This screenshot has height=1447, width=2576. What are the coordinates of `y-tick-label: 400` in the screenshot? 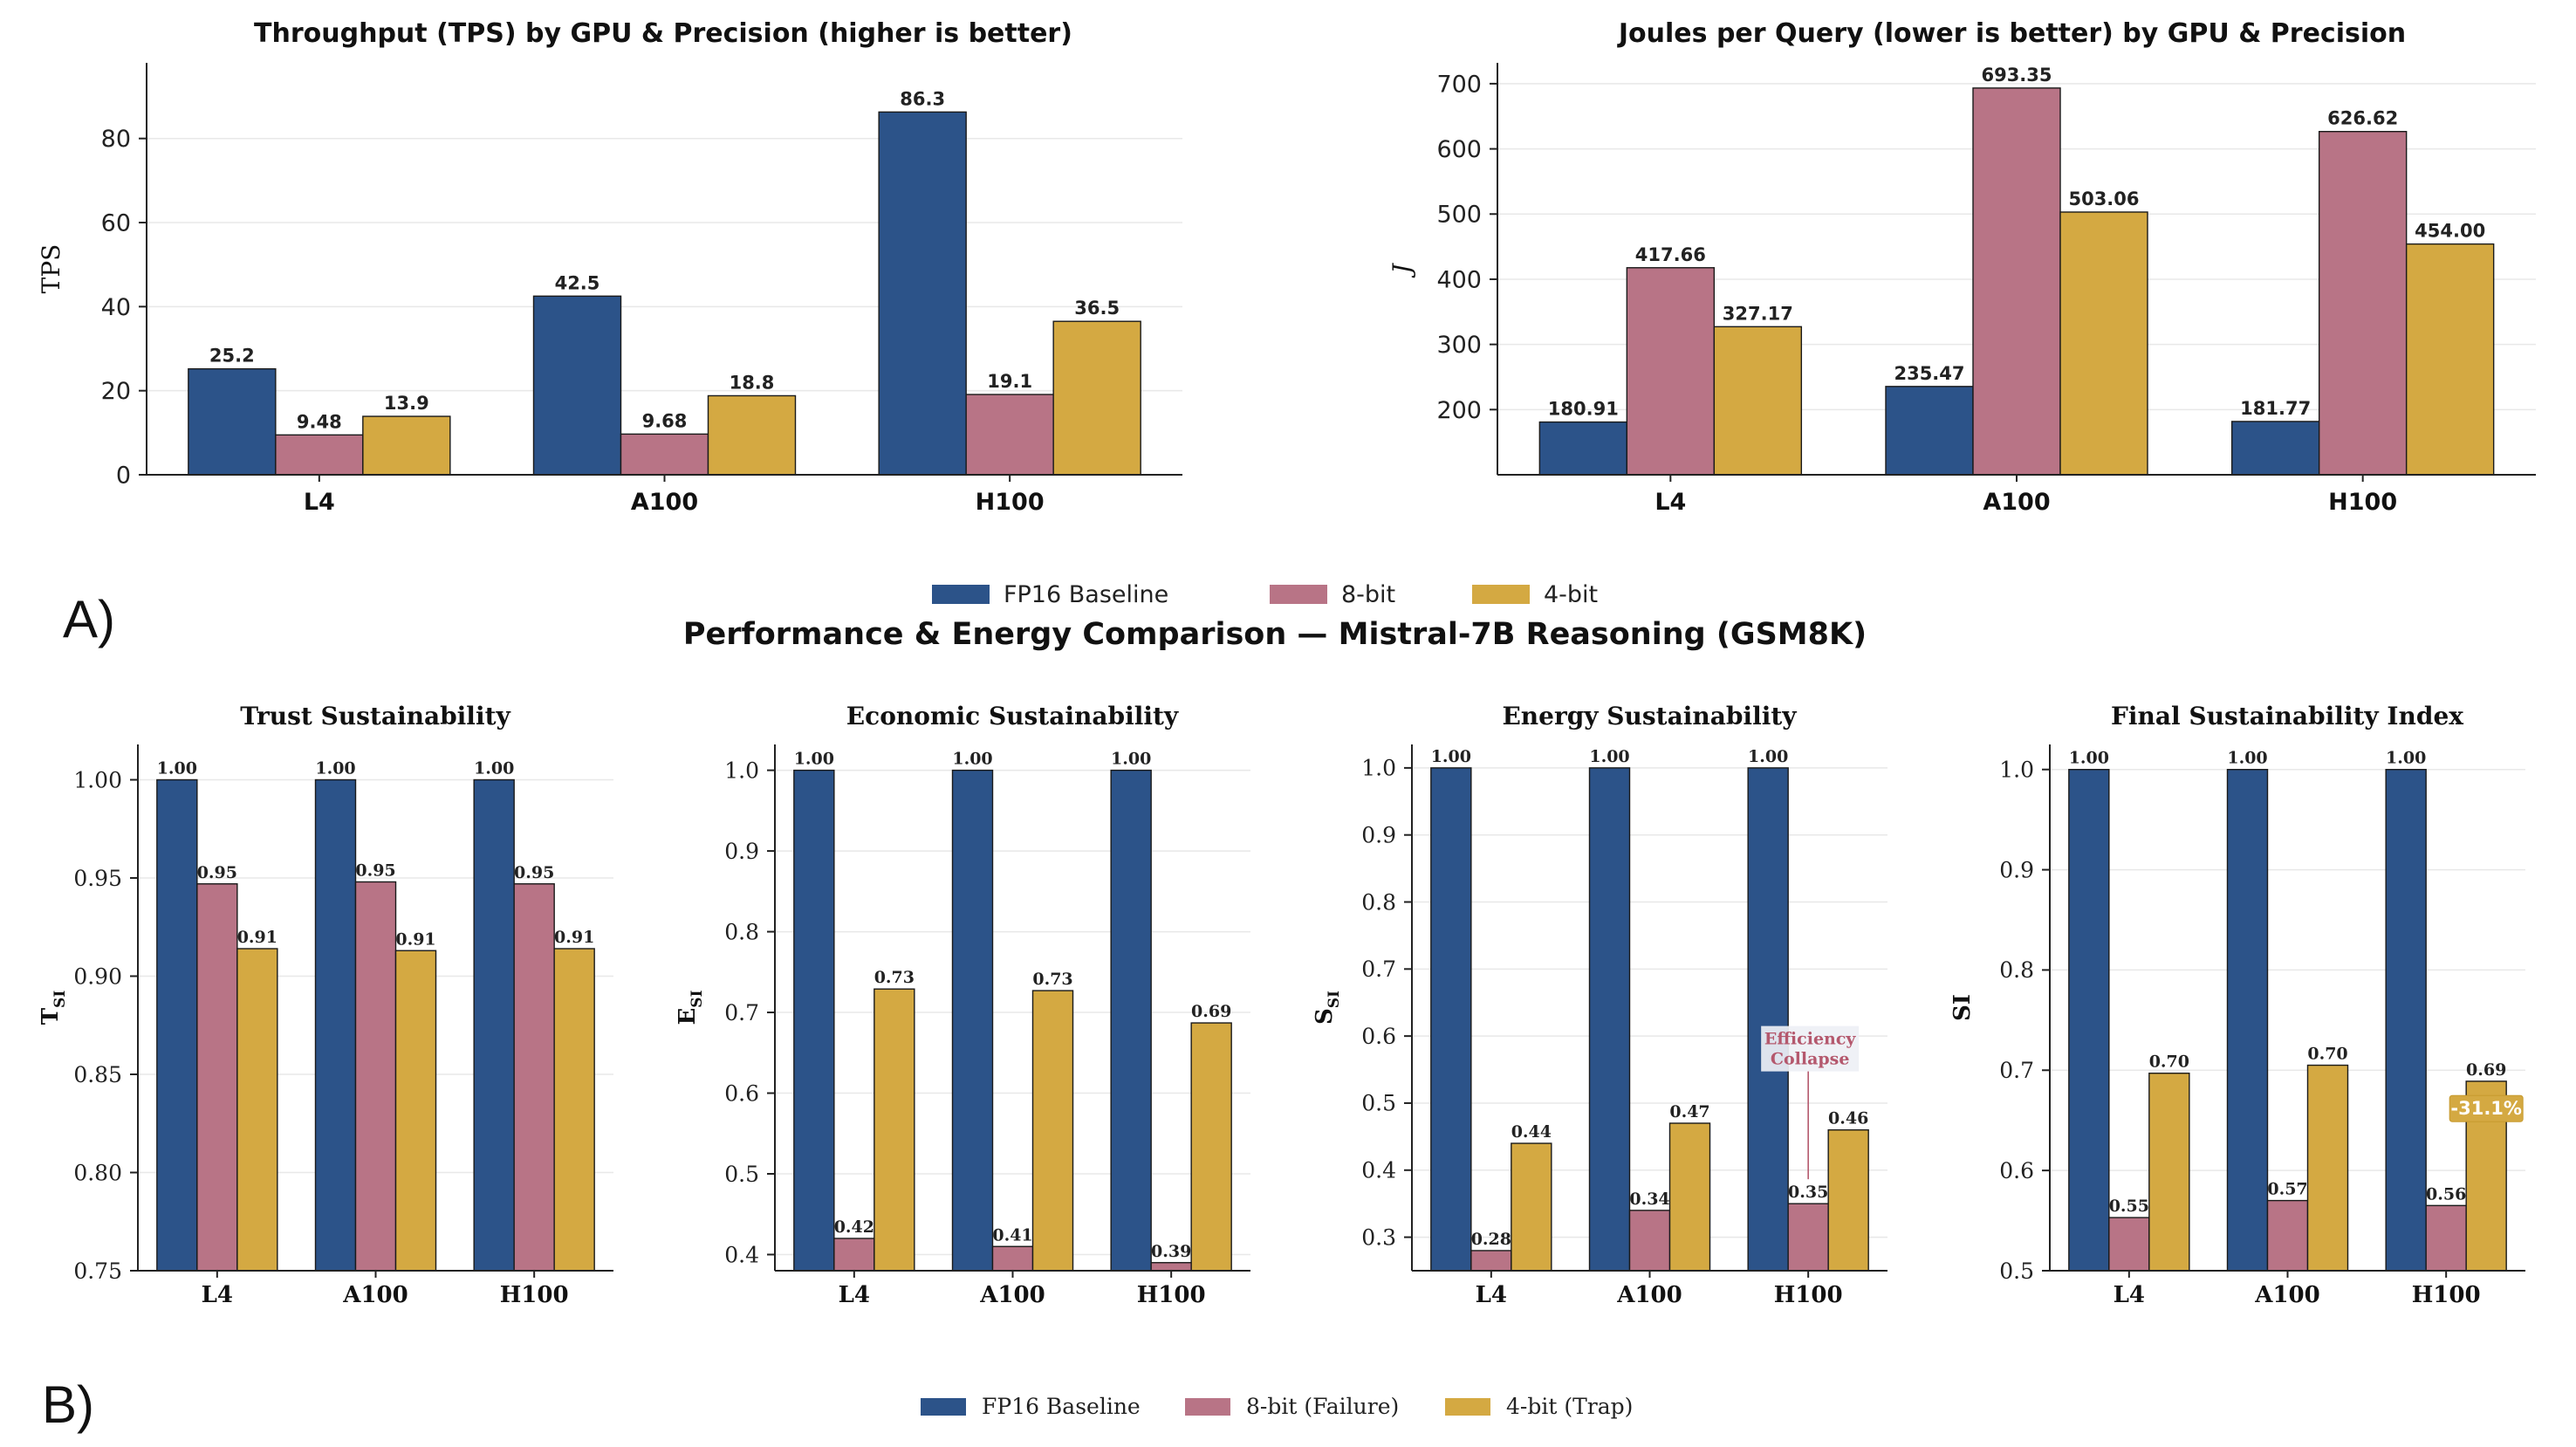 It's located at (1459, 279).